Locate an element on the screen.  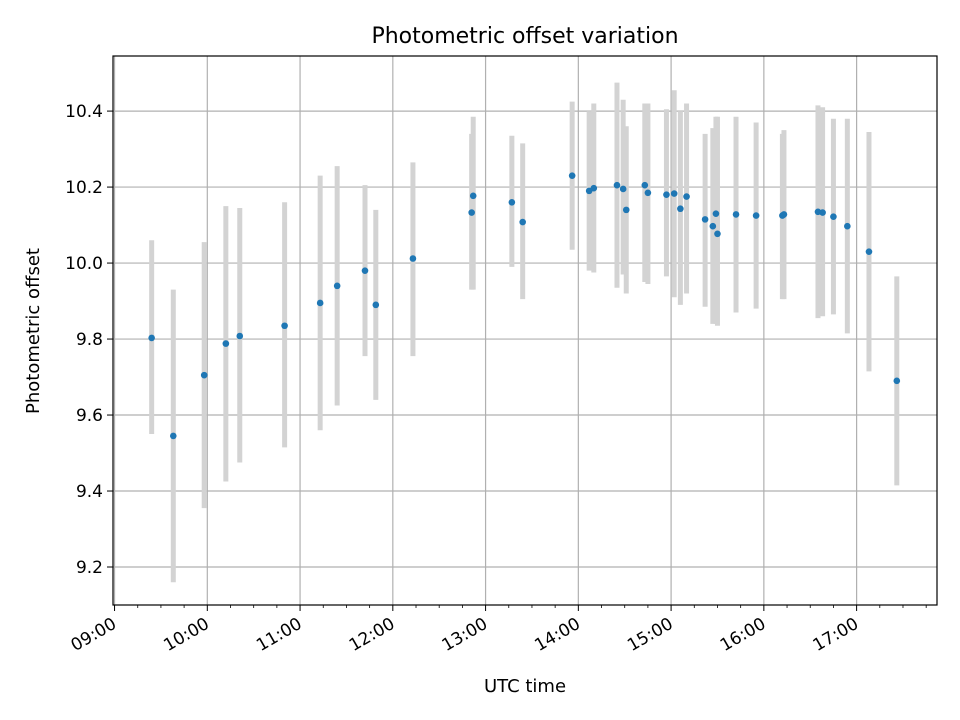
chart-title: Photometric offset variation is located at coordinates (524, 36).